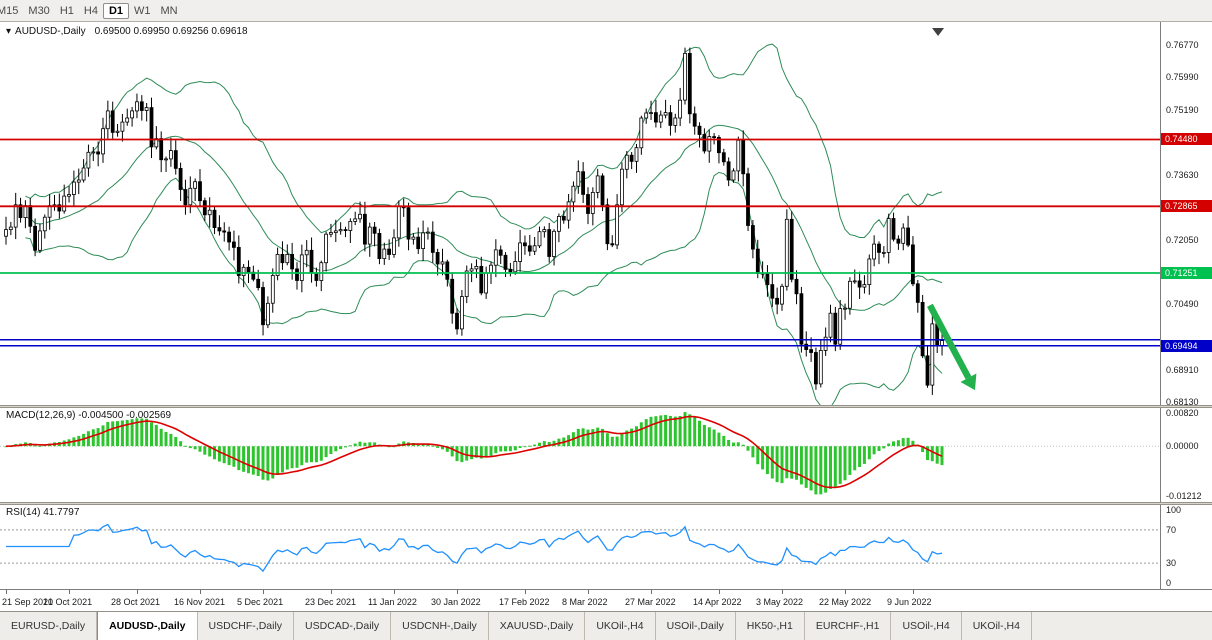 Image resolution: width=1212 pixels, height=640 pixels. What do you see at coordinates (845, 602) in the screenshot?
I see `date-label: 22 May 2022` at bounding box center [845, 602].